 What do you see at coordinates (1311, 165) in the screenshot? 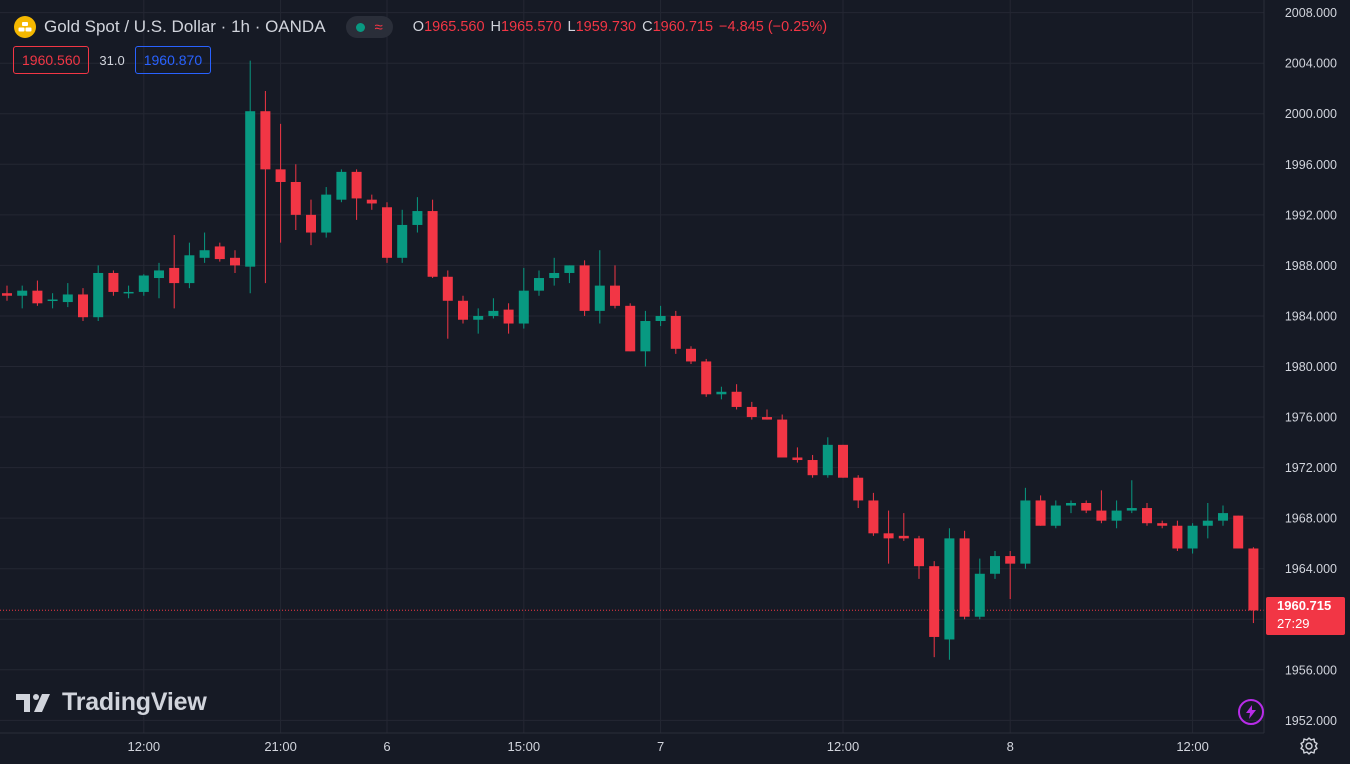
I see `y-tick-label: 1996.000` at bounding box center [1311, 165].